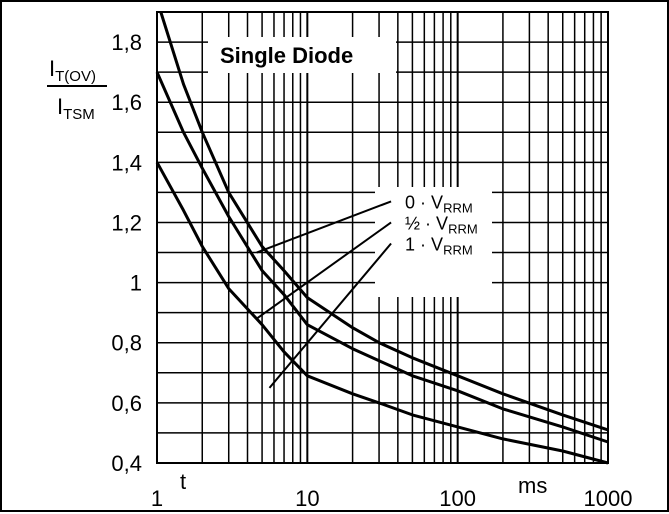 The width and height of the screenshot is (669, 514). What do you see at coordinates (126, 343) in the screenshot?
I see `y-tick-label: 0,8` at bounding box center [126, 343].